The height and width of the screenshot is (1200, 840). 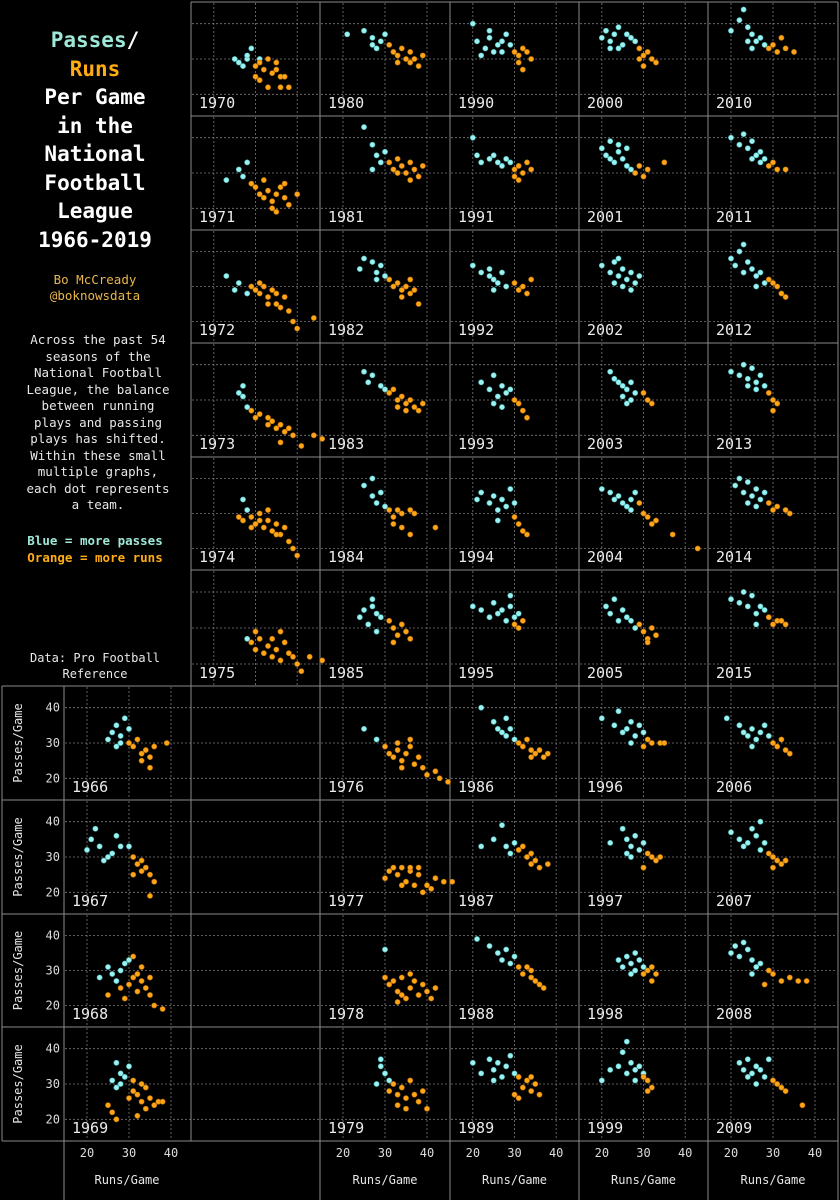 I want to click on legend-orange: Orange = more runs, so click(x=95, y=557).